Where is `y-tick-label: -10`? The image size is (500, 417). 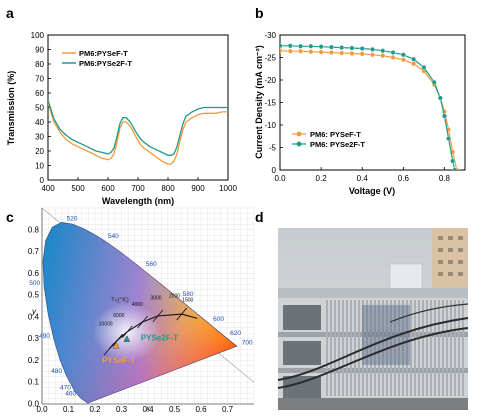 y-tick-label: -10 is located at coordinates (270, 125).